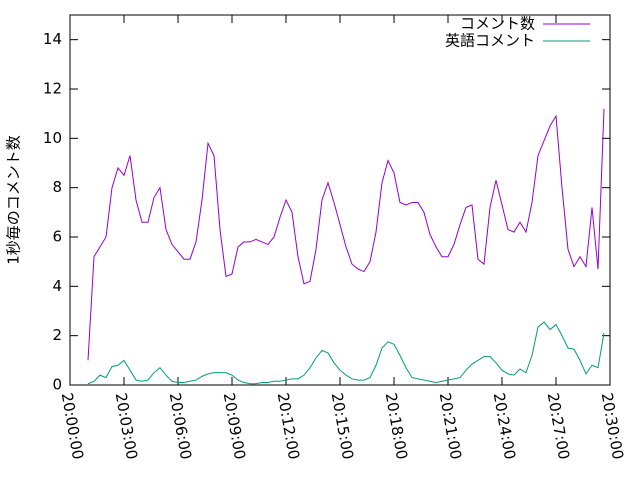 The image size is (640, 480). I want to click on y-tick-label: 4, so click(57, 286).